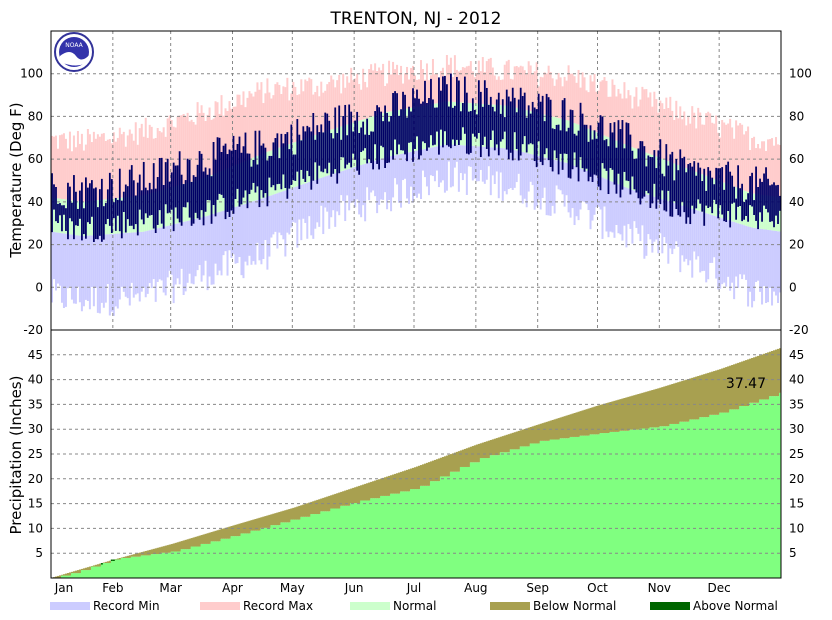 This screenshot has height=620, width=832. I want to click on logo-gull, so click(75, 59).